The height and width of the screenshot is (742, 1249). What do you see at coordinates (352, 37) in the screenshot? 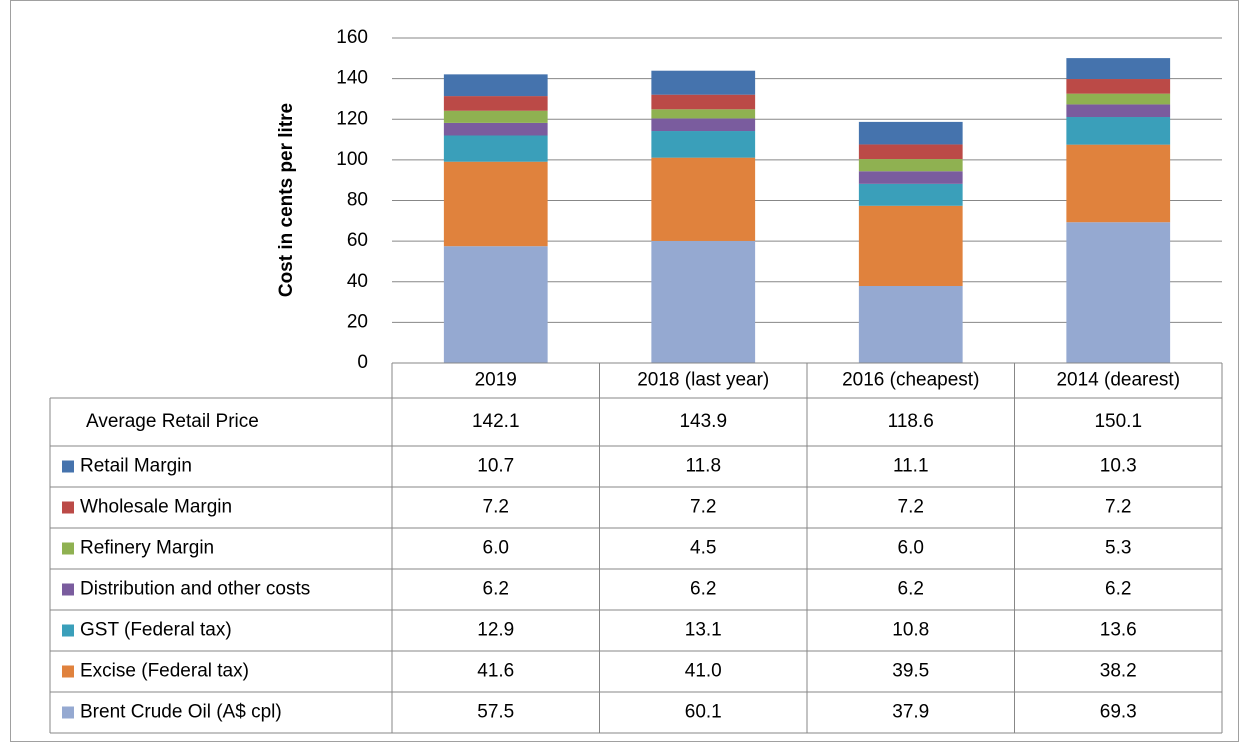
I see `y-tick-label: 160` at bounding box center [352, 37].